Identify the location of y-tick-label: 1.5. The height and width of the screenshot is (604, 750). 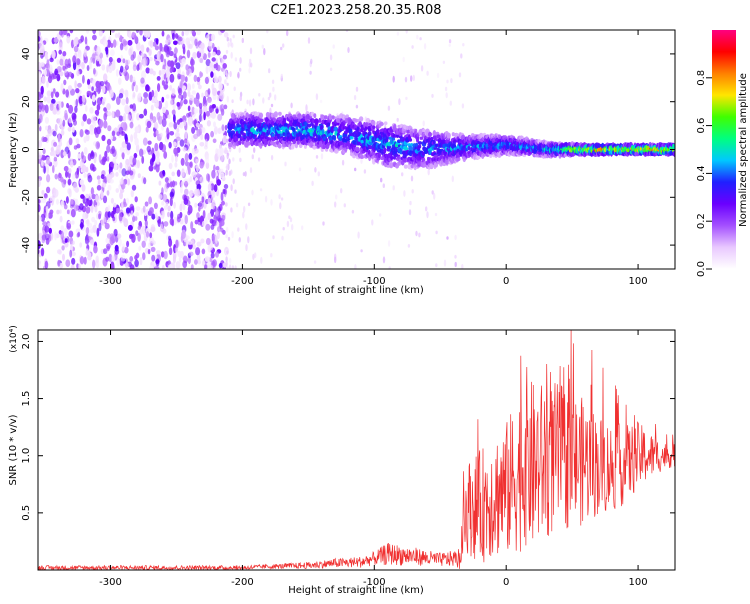
(26, 399).